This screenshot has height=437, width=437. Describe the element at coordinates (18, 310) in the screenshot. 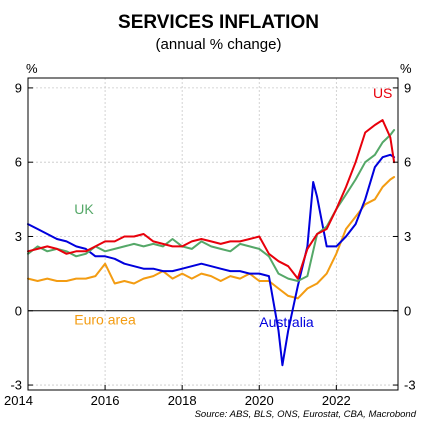

I see `y-tick-label-left: 0` at that location.